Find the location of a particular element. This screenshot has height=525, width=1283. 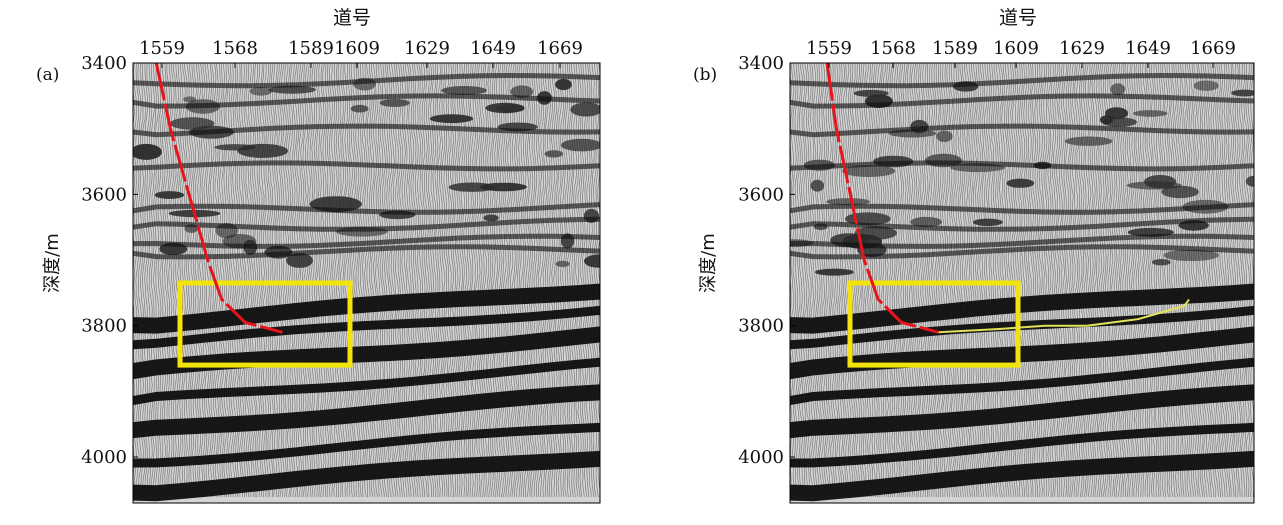

x-tick-label: 1649 is located at coordinates (493, 48).